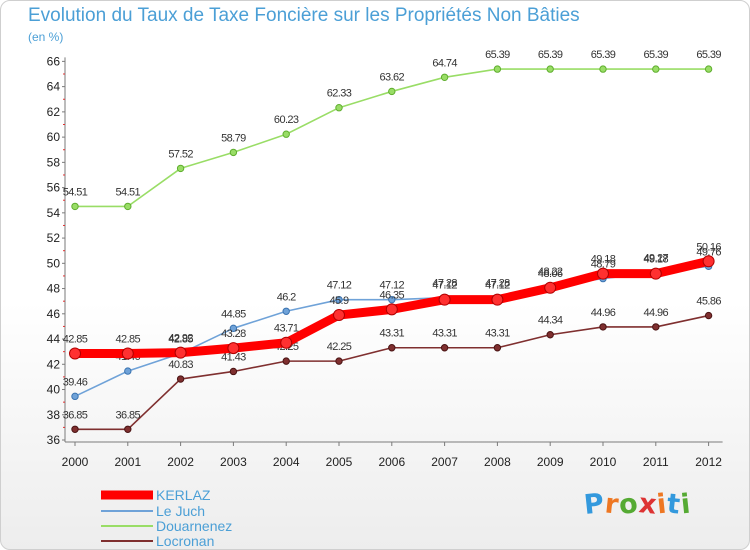 Image resolution: width=750 pixels, height=550 pixels. What do you see at coordinates (180, 365) in the screenshot?
I see `data-label: 40.83` at bounding box center [180, 365].